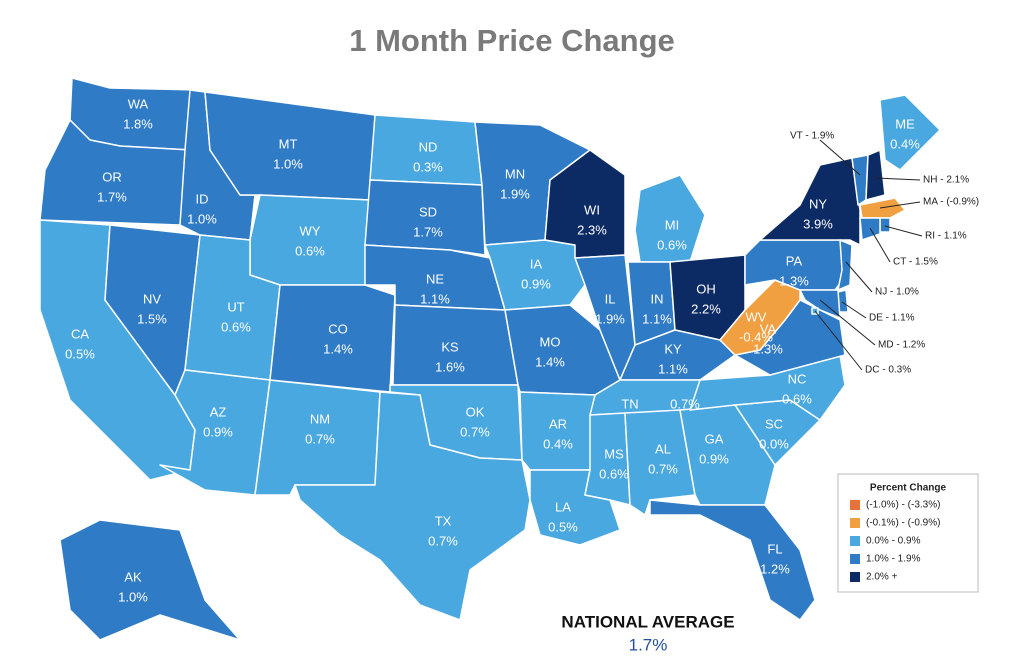 The width and height of the screenshot is (1024, 662). I want to click on callout: DE - 1.1%, so click(892, 318).